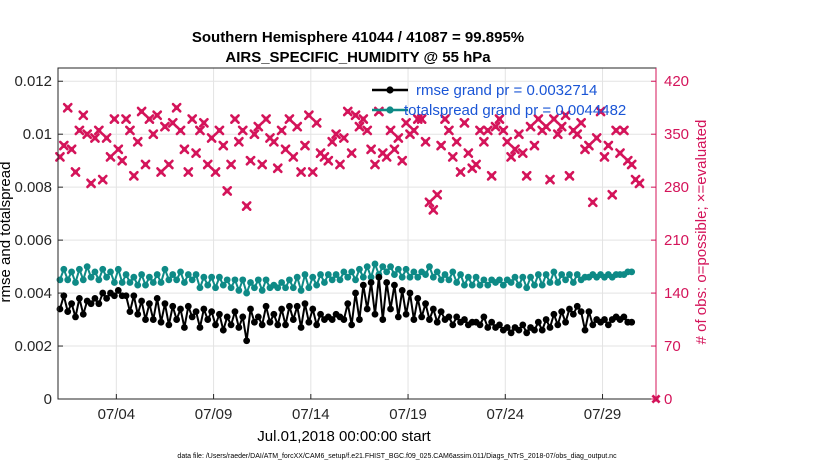 This screenshot has width=830, height=470. What do you see at coordinates (359, 408) in the screenshot?
I see `x-axis: 07/04 07/09 07/14 07/19 07/24 07/29` at bounding box center [359, 408].